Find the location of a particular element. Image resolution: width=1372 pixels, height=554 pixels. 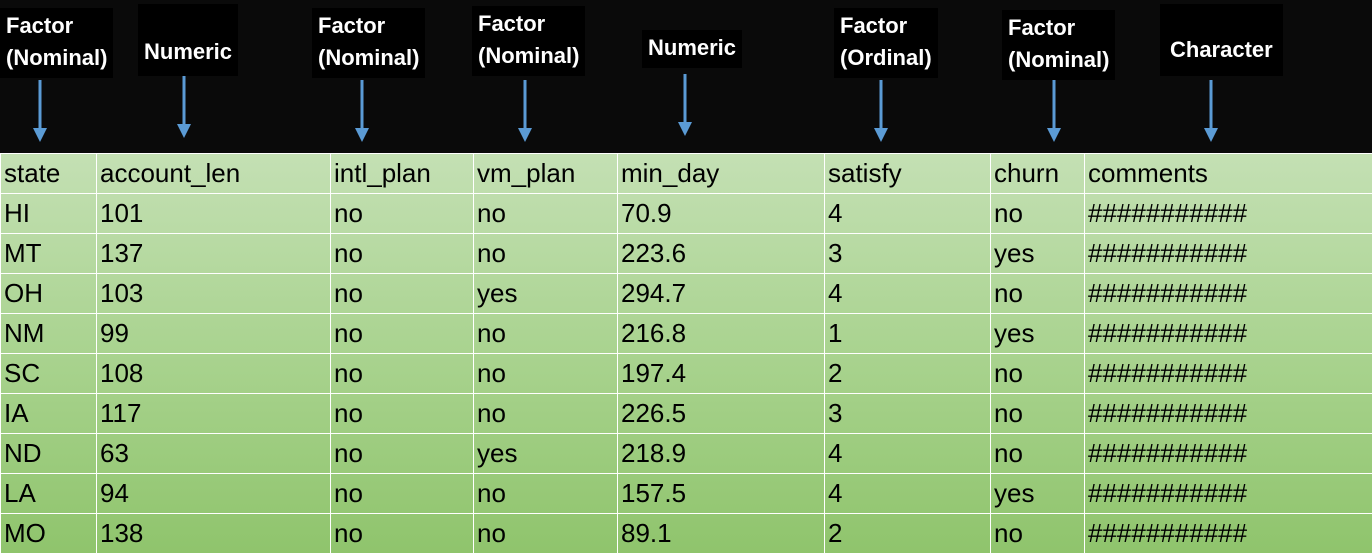

annotation-satisfy: Factor (Ordinal) is located at coordinates (886, 43).